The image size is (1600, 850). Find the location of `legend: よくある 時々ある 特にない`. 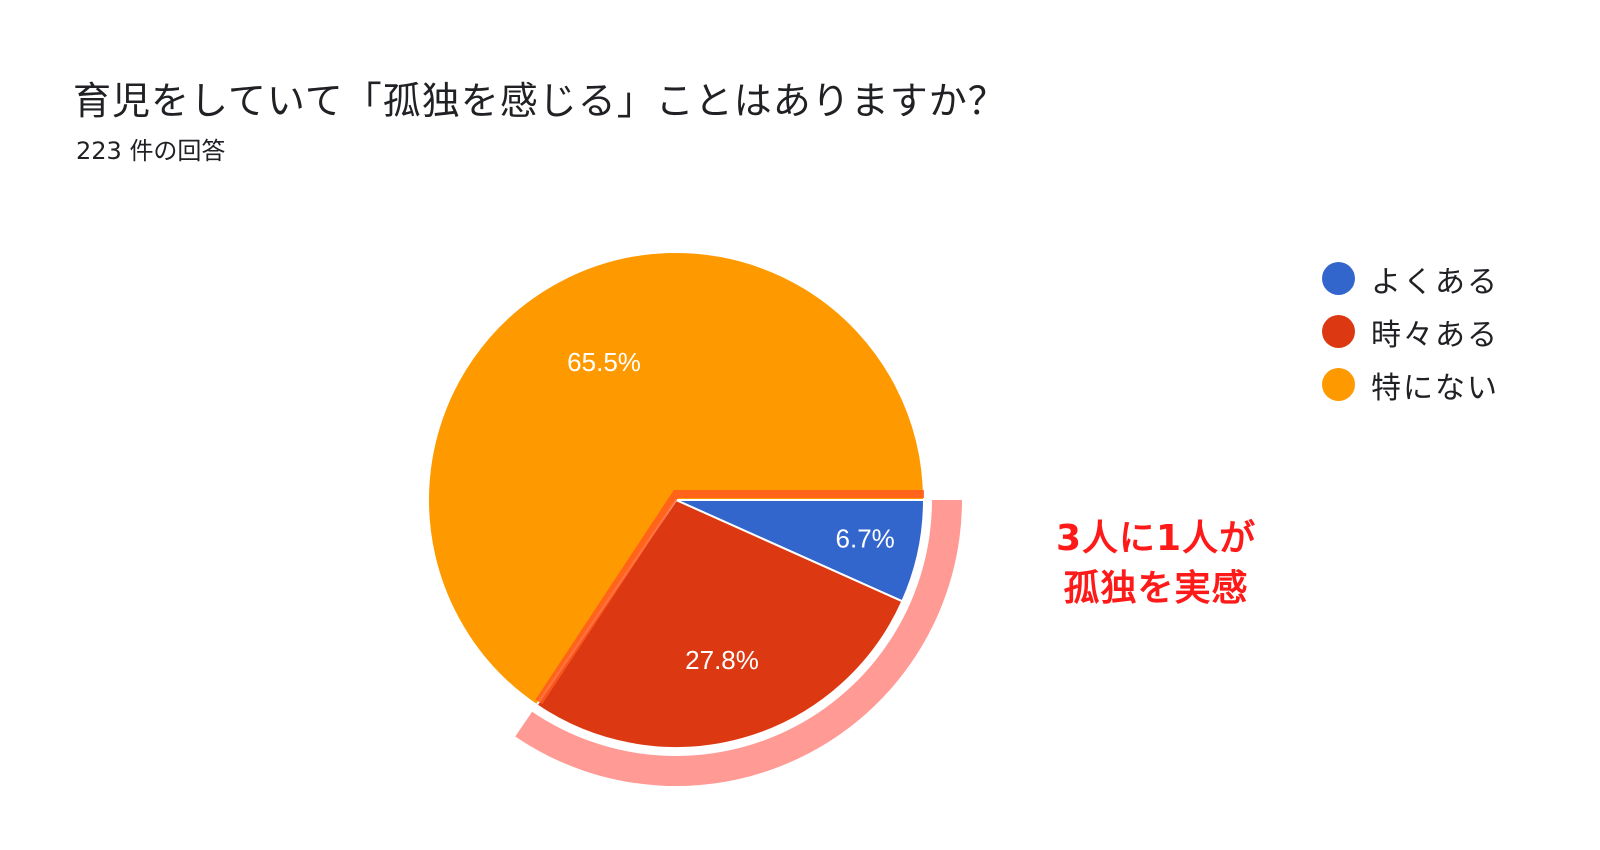

legend: よくある 時々ある 特にない is located at coordinates (1410, 331).